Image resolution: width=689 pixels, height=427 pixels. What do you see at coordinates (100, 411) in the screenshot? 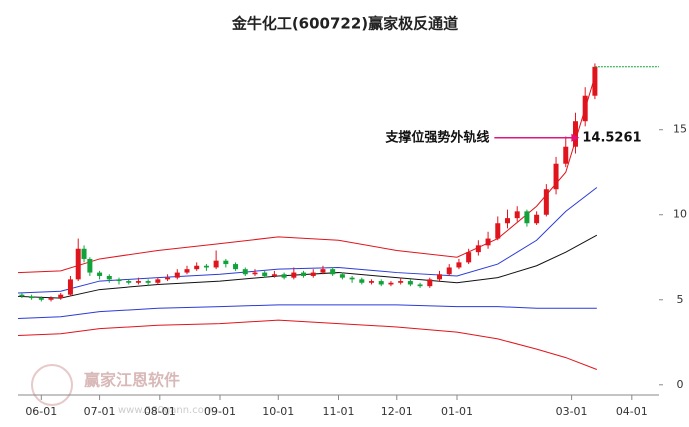
I see `x-tick-label: 07-01` at bounding box center [100, 411].